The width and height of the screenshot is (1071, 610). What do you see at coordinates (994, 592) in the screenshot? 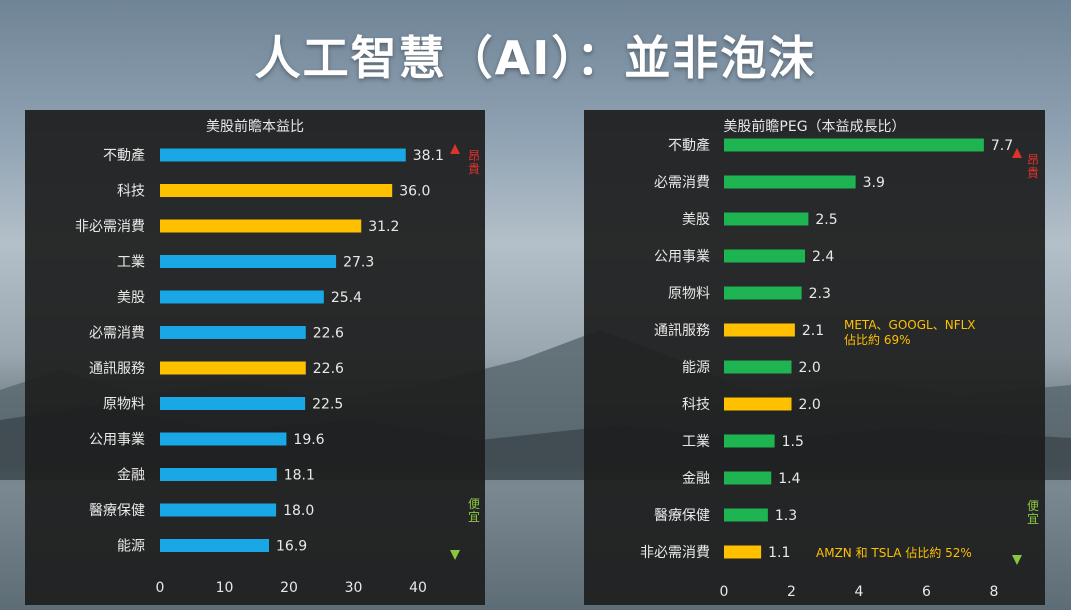
I see `x-tick-label: 8` at bounding box center [994, 592].